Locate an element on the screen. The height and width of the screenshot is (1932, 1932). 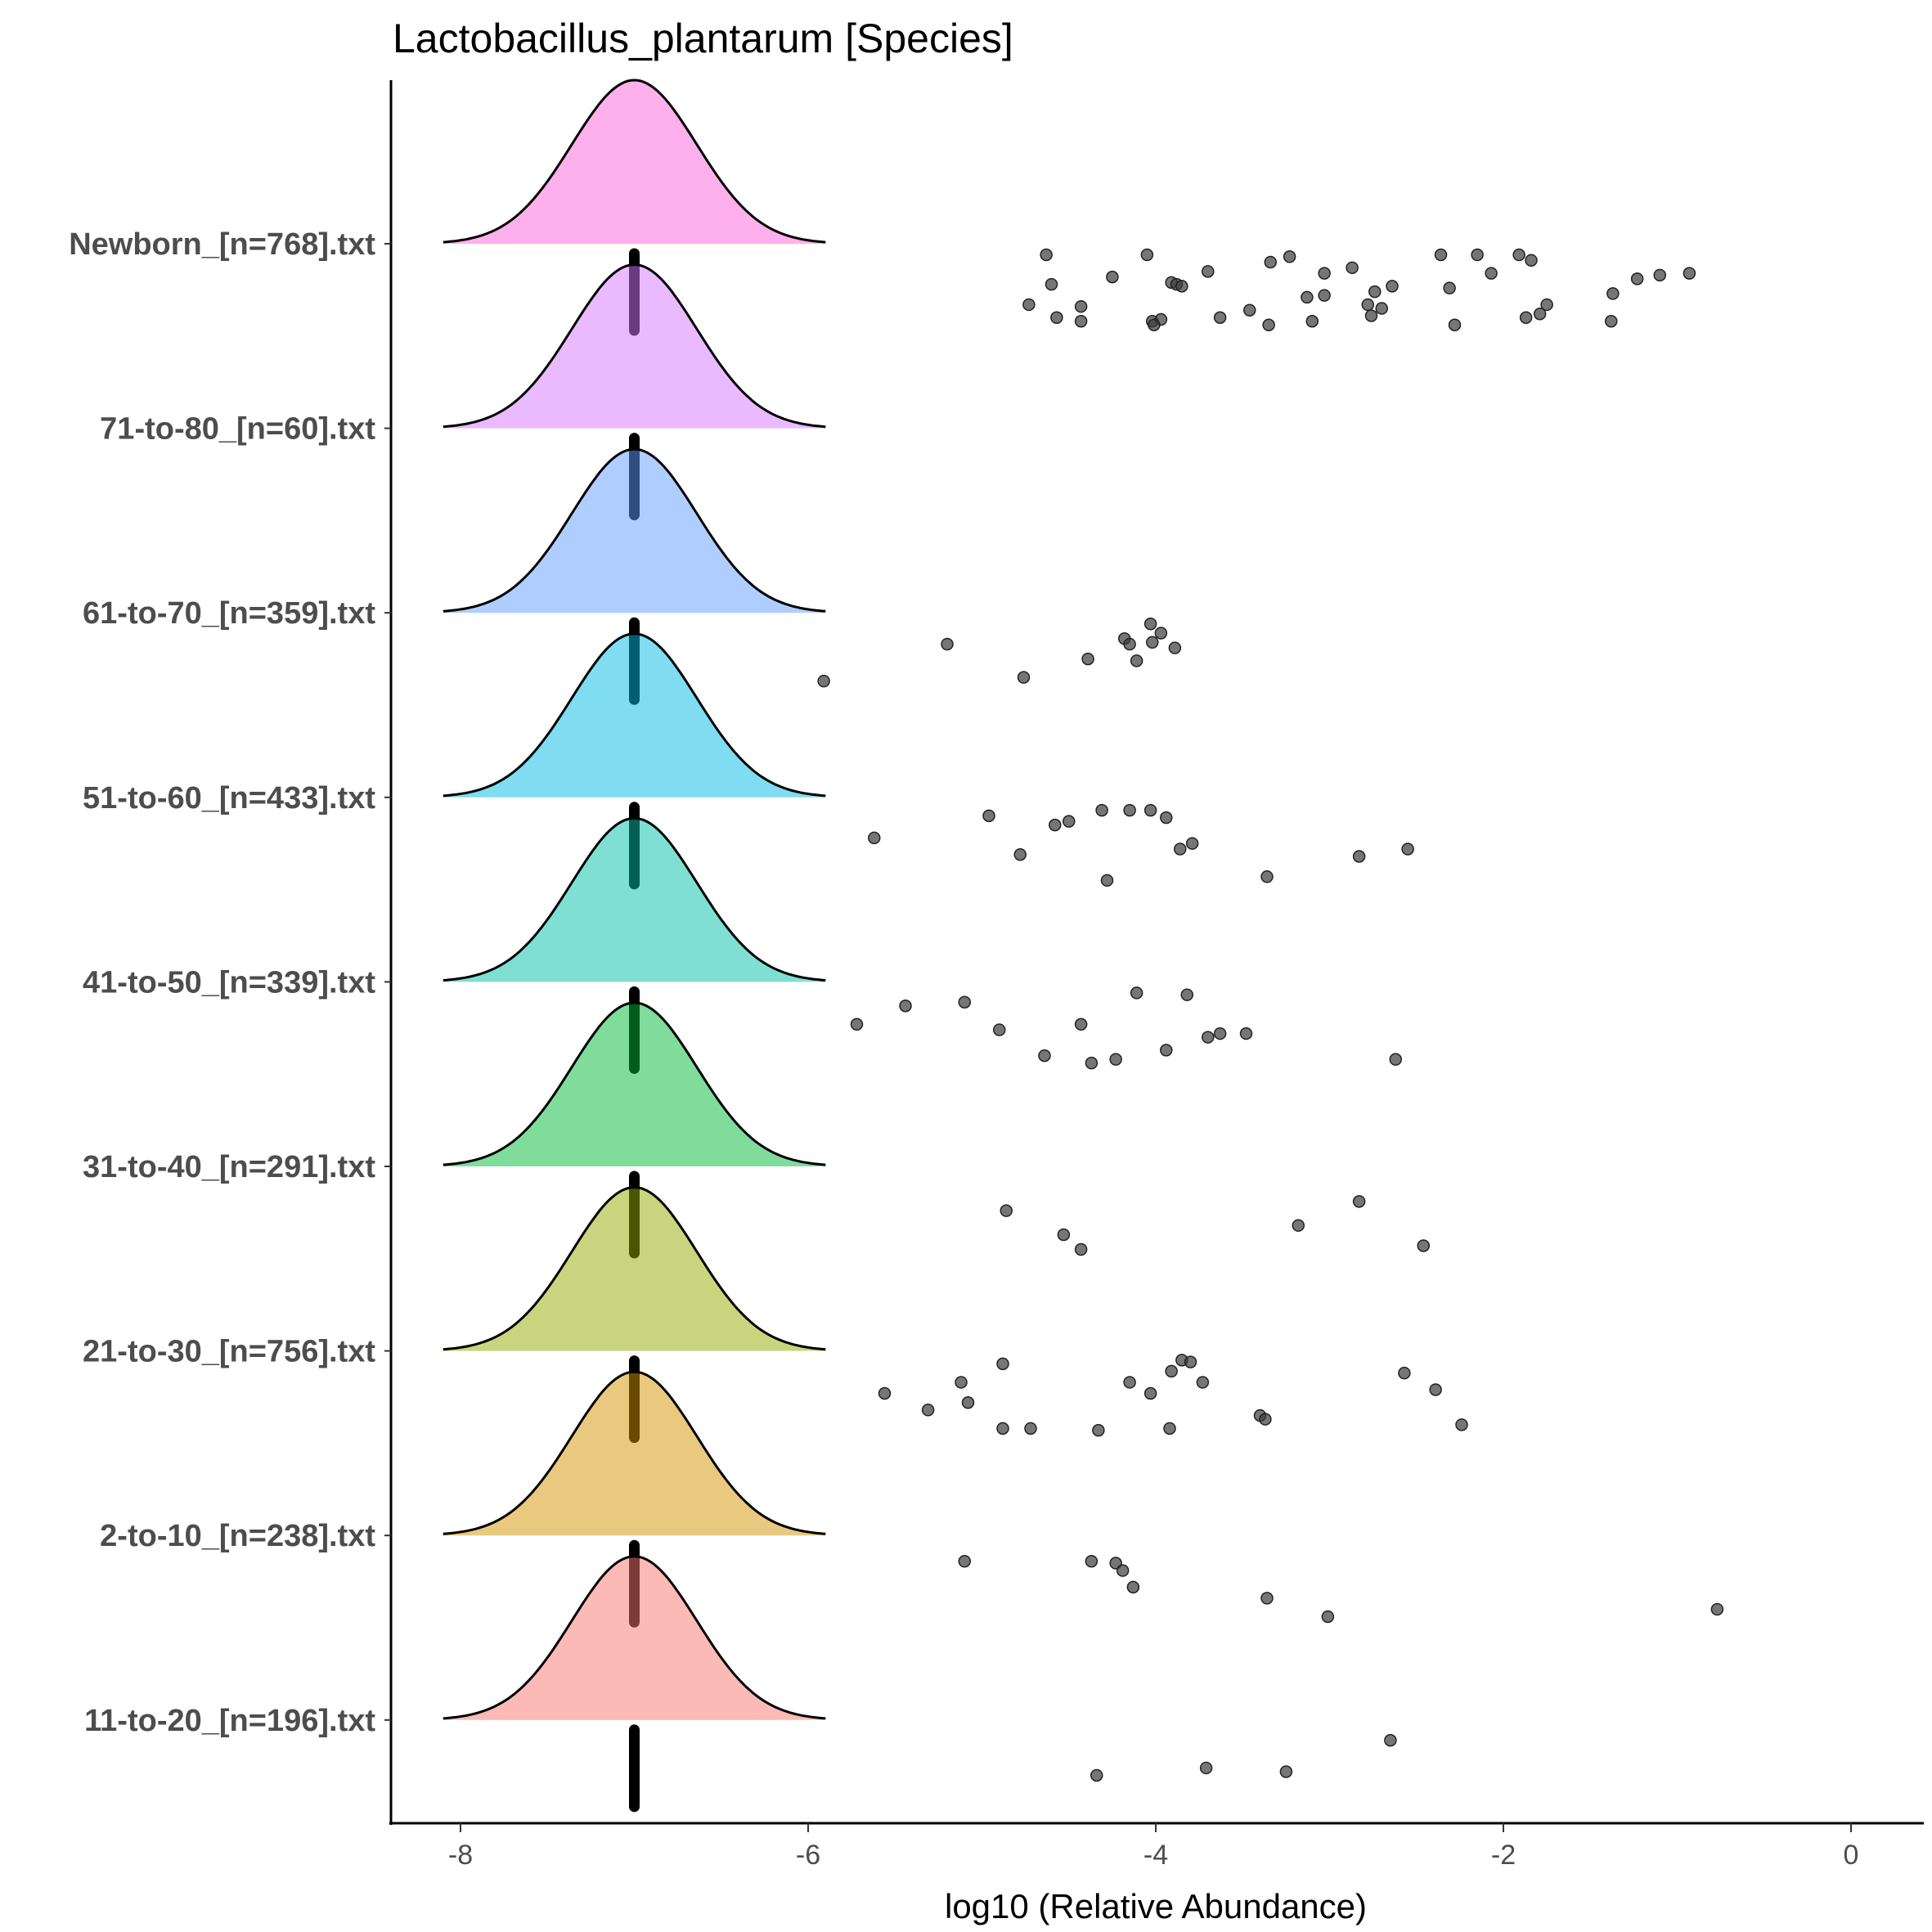
x-tick-label: -2 is located at coordinates (1504, 1856).